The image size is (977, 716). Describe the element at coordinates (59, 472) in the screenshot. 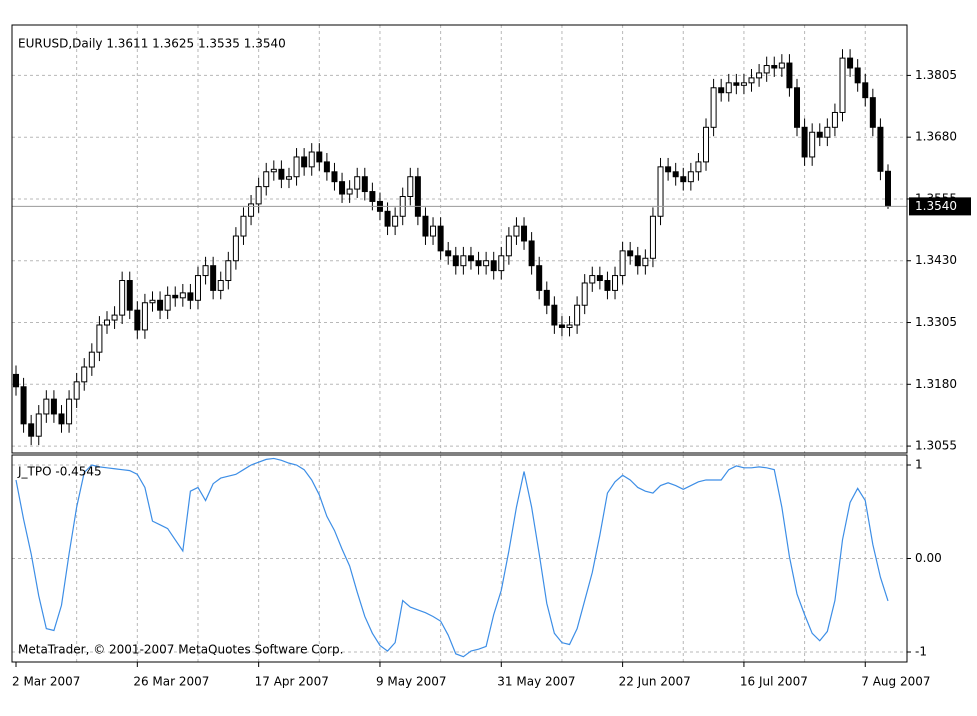

I see `indicator-title: J_TPO -0.4545` at that location.